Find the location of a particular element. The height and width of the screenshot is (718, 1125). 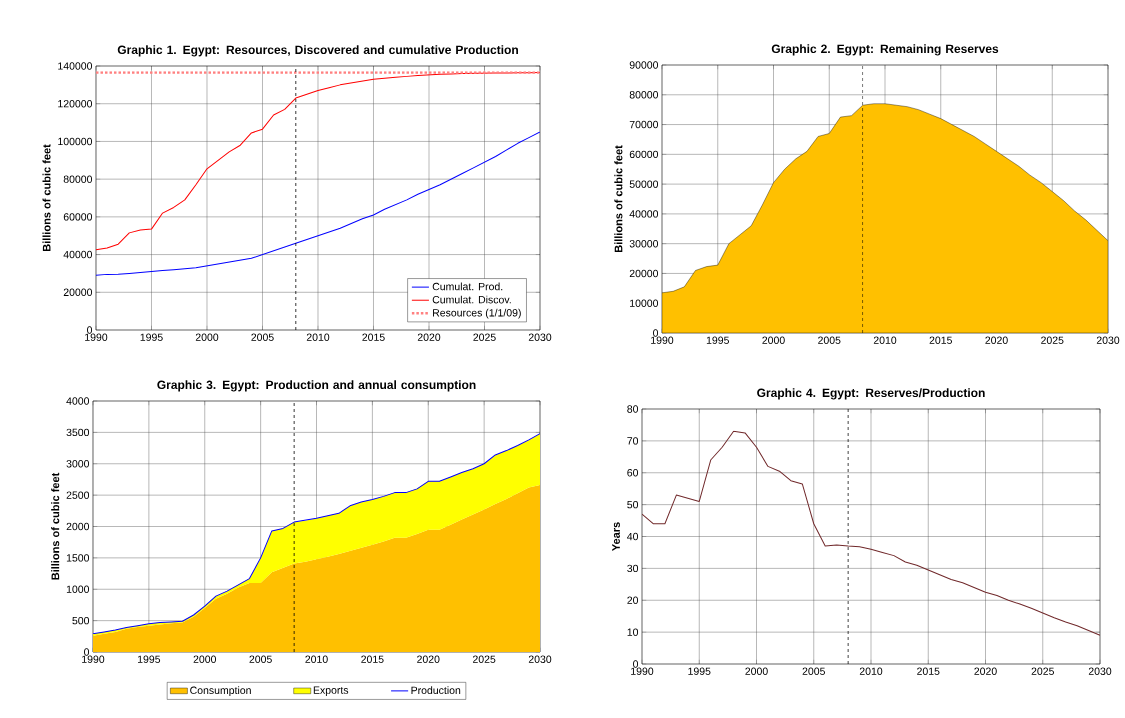

chart-title: Graphic 1. Egypt: Resources, Discovered and cumulative Production is located at coordinates (317, 51).